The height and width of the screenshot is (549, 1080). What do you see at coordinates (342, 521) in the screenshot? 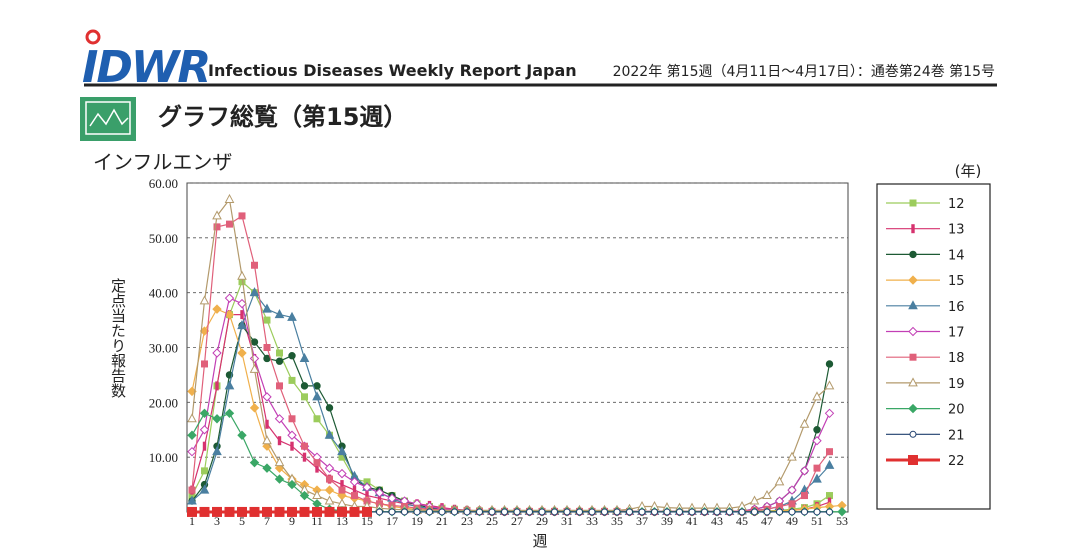
I see `x-tick-label: 13` at bounding box center [342, 521].